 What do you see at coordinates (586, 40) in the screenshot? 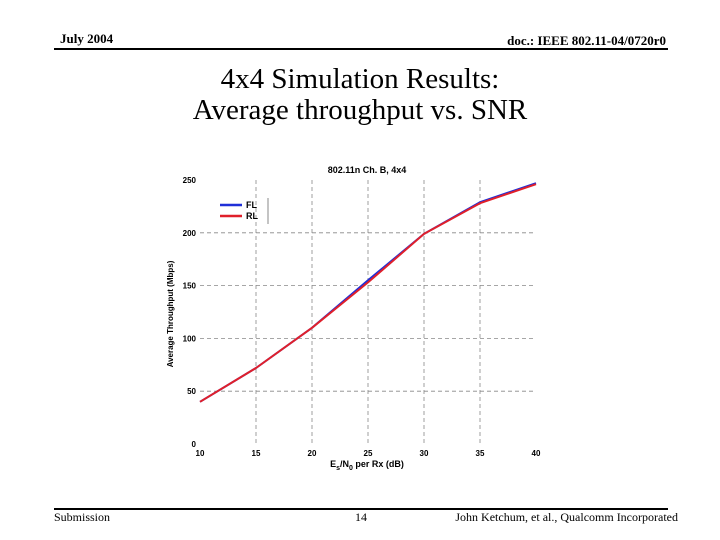
I see `header-doc-id: doc.: IEEE 802.11-04/0720r0` at bounding box center [586, 40].